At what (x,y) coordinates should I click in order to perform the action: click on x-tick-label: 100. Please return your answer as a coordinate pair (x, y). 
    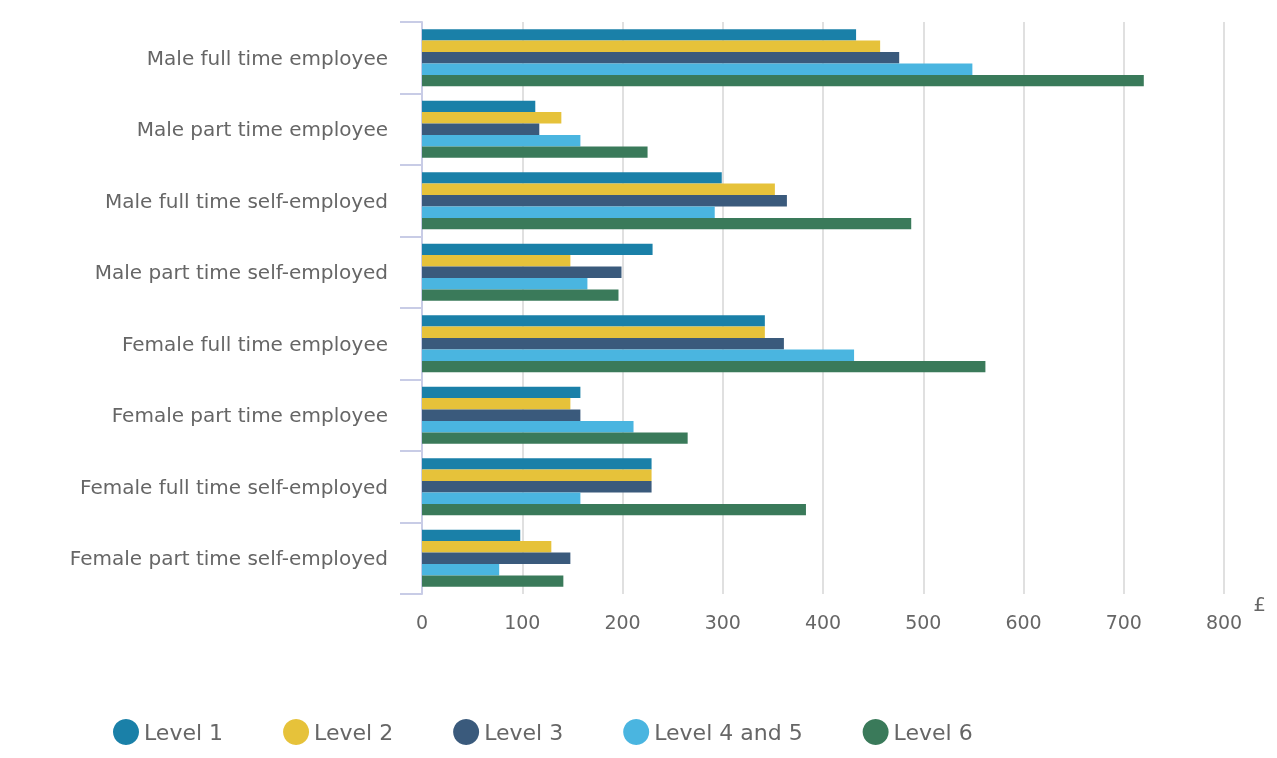
    Looking at the image, I should click on (522, 621).